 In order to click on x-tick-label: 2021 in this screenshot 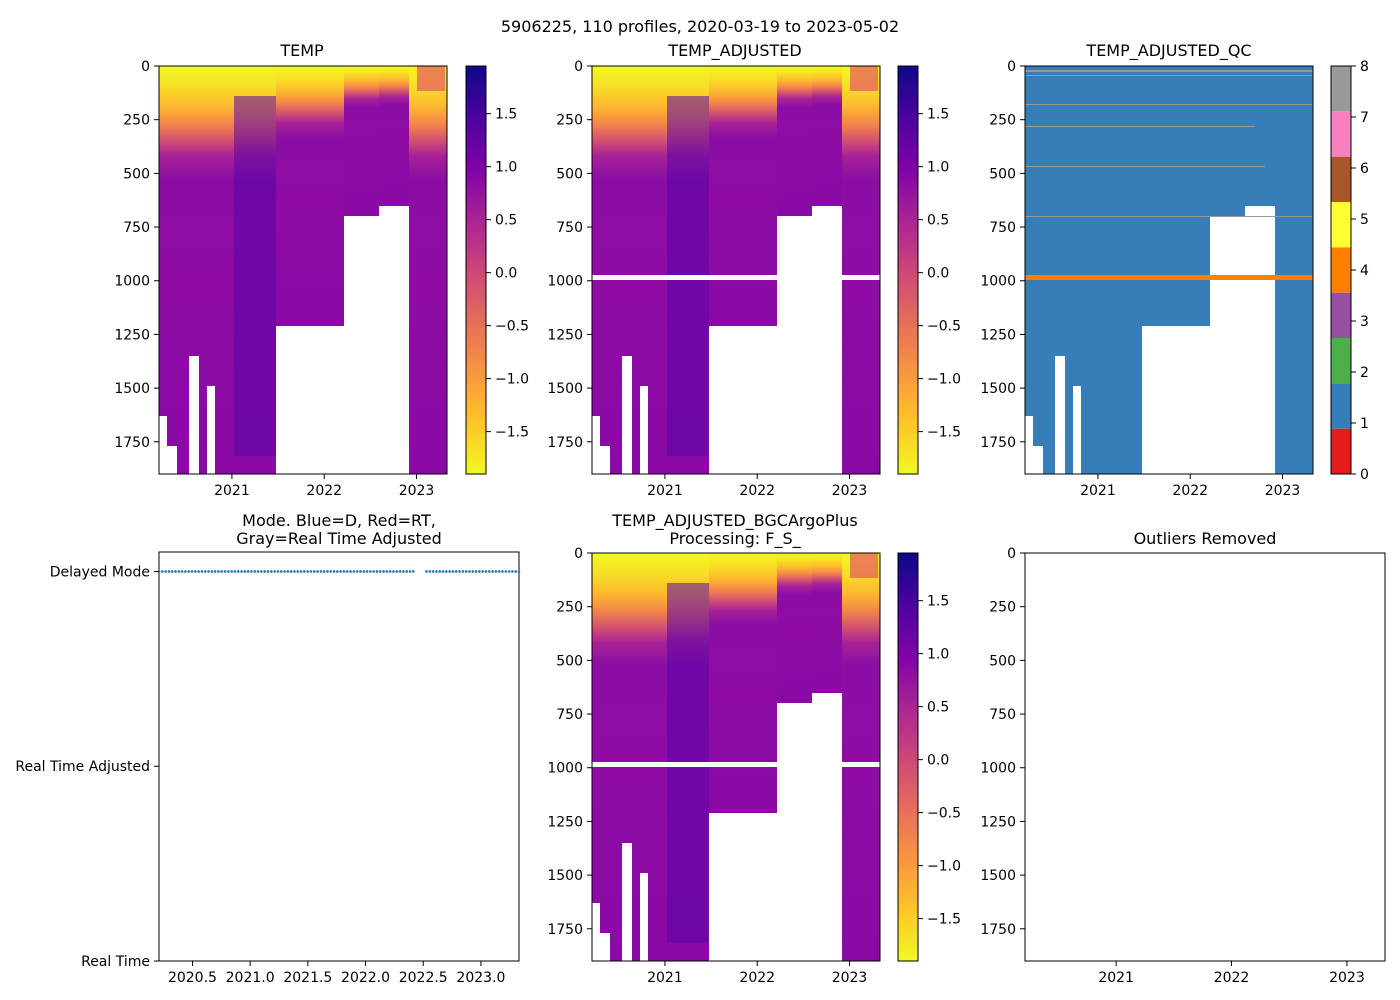, I will do `click(665, 978)`.